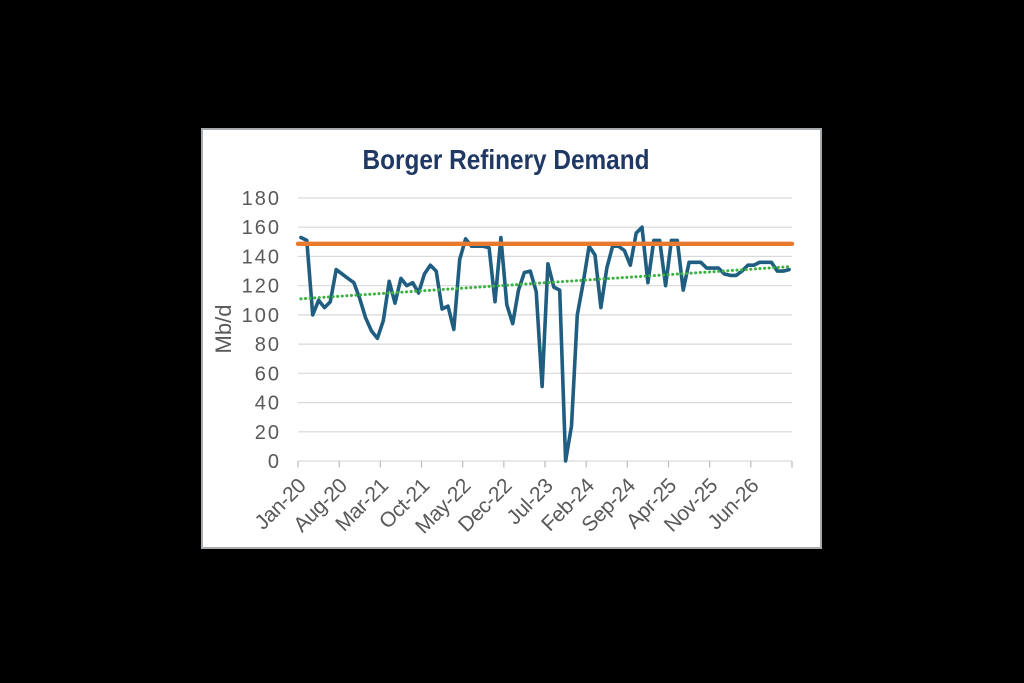 Image resolution: width=1024 pixels, height=683 pixels. I want to click on svg-text: 100, so click(261, 316).